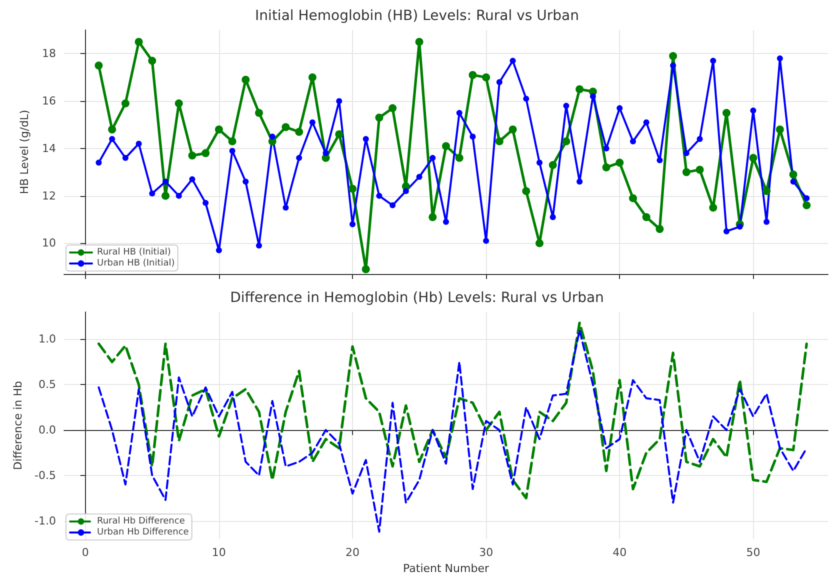  I want to click on chart-title: Initial Hemoglobin (HB) Levels: Rural vs Urban, so click(417, 16).